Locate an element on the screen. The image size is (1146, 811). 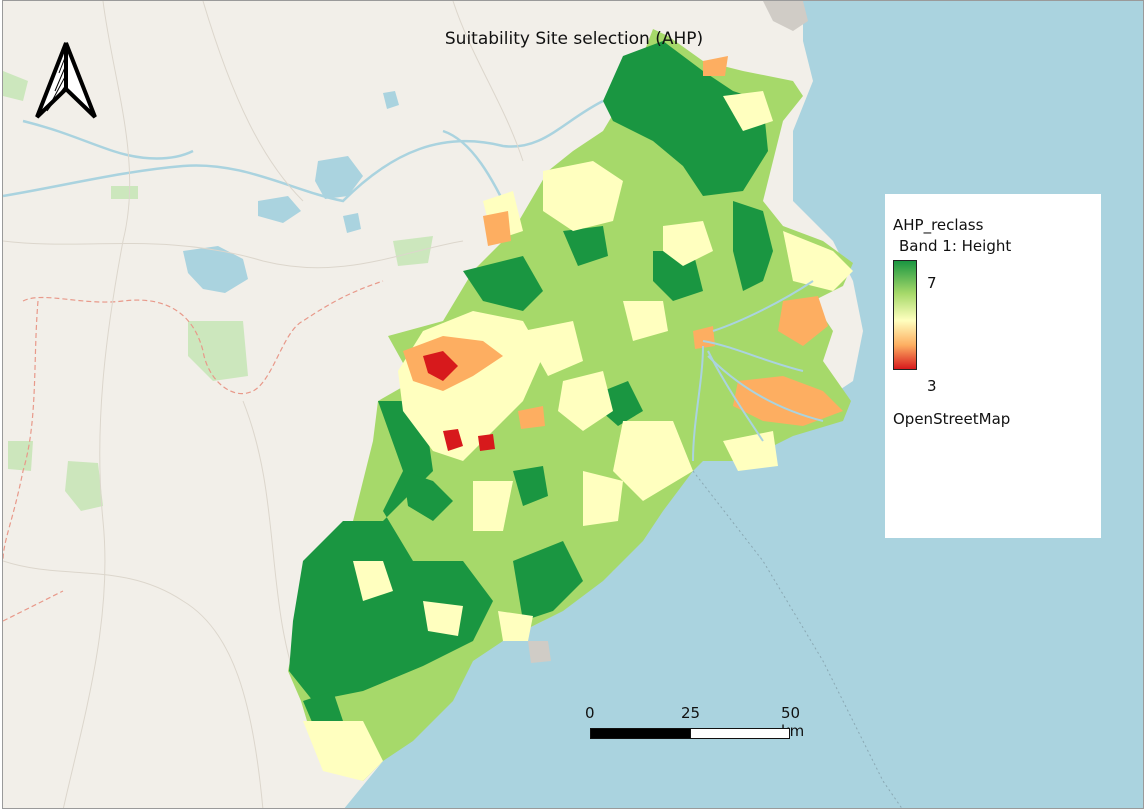
north-arrow is located at coordinates (66, 82).